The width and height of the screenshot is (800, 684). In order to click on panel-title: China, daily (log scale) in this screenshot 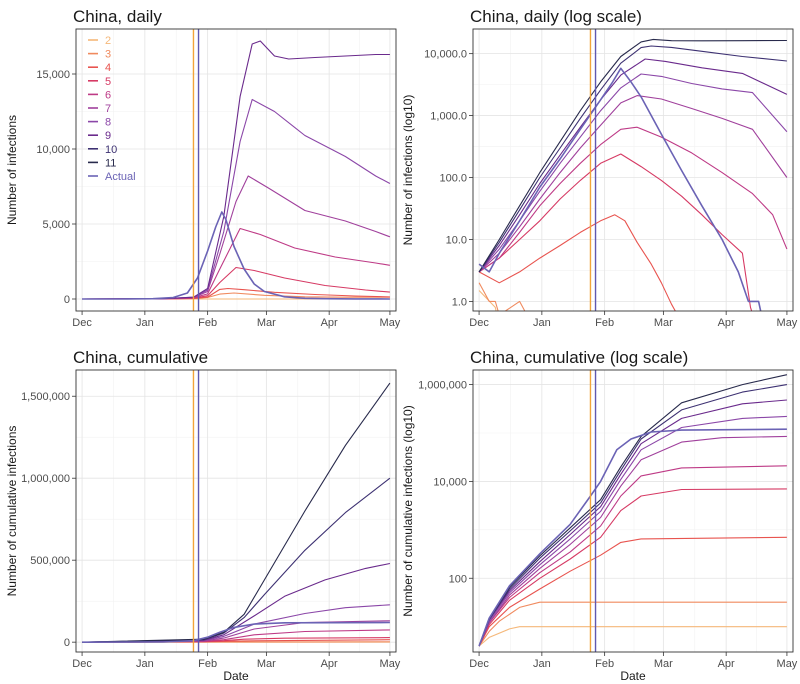, I will do `click(556, 16)`.